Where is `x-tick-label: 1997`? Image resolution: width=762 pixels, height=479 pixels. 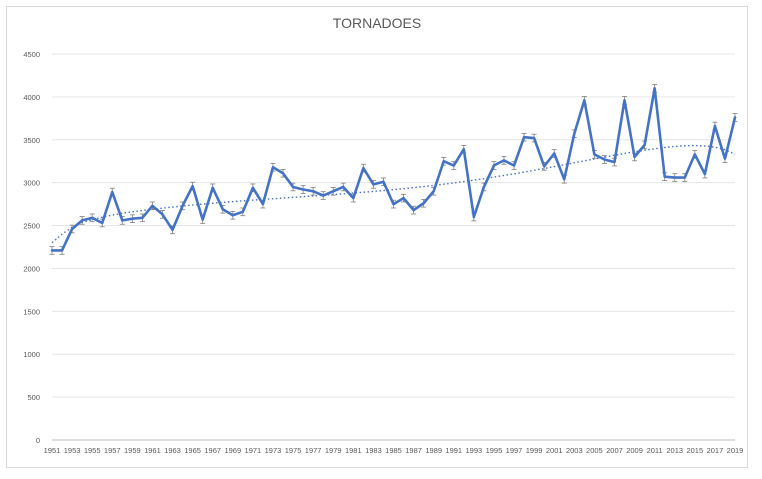 x-tick-label: 1997 is located at coordinates (514, 450).